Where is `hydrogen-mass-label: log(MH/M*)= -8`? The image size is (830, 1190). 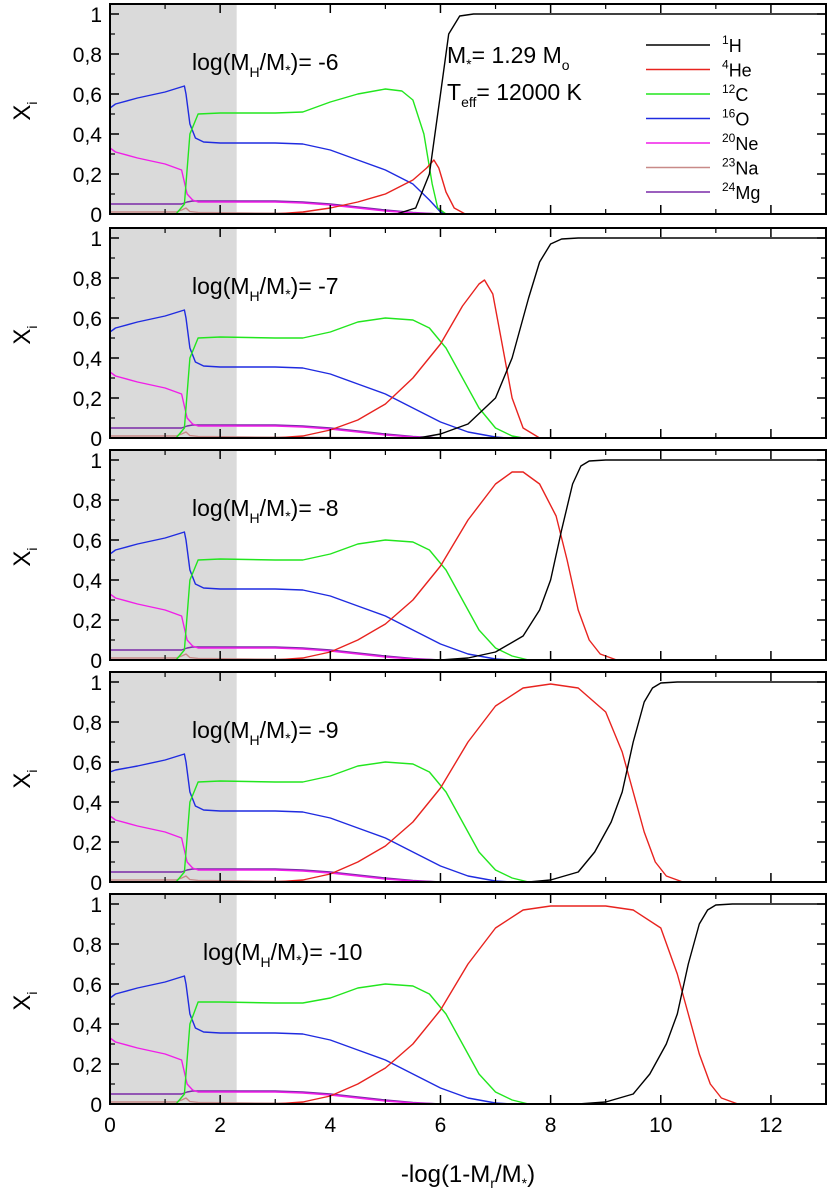
hydrogen-mass-label: log(MH/M*)= -8 is located at coordinates (265, 510).